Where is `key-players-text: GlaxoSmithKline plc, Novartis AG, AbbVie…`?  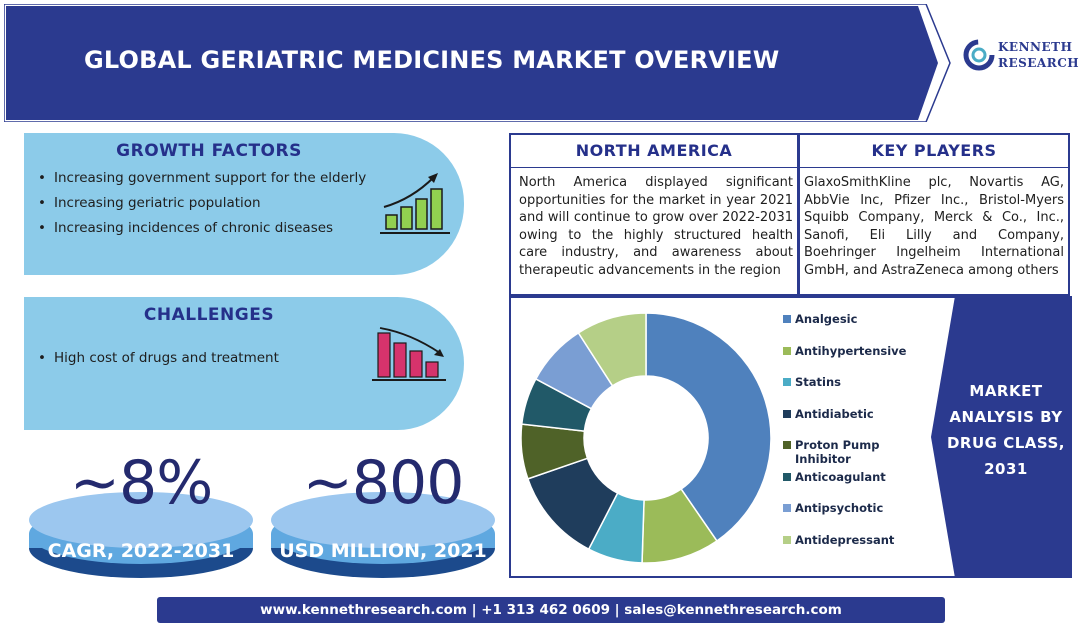
key-players-text: GlaxoSmithKline plc, Novartis AG, AbbVie… is located at coordinates (934, 232).